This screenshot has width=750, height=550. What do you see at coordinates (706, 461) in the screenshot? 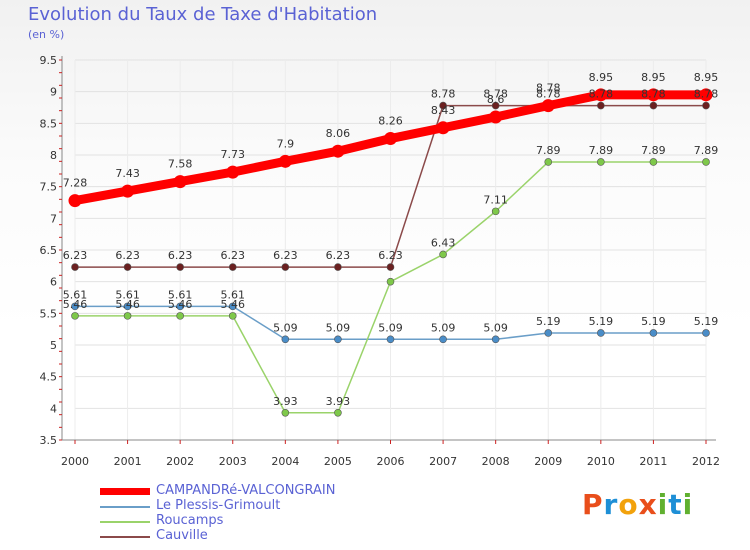
I see `x-tick-label: 2012` at bounding box center [706, 461].